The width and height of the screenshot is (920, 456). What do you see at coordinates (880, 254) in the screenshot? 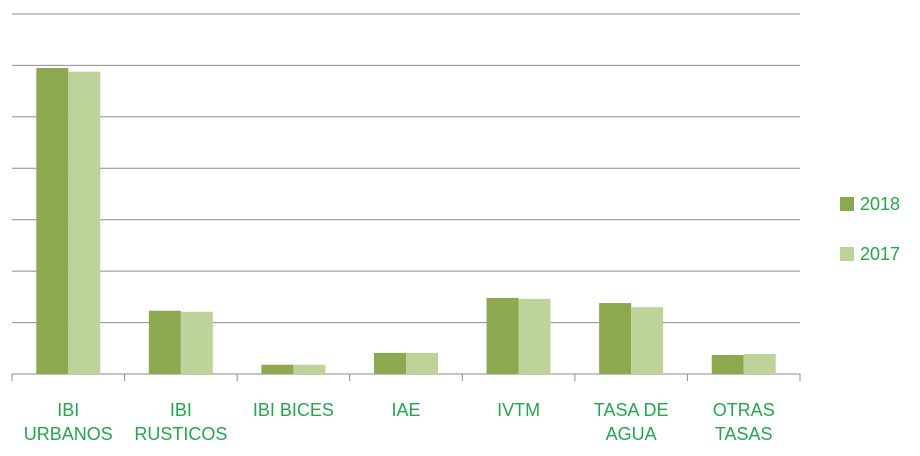
I see `legend-label: 2017` at bounding box center [880, 254].